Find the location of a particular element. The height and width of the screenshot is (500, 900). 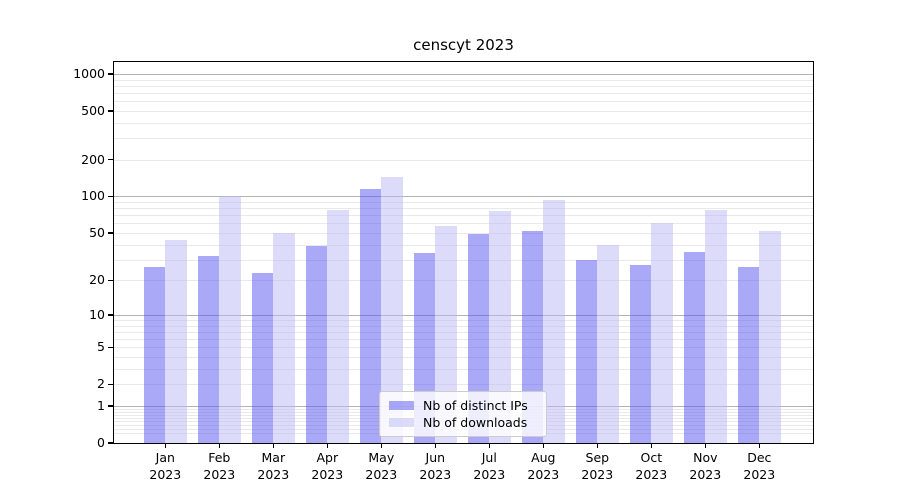

x-tick-month: Aug is located at coordinates (543, 457).